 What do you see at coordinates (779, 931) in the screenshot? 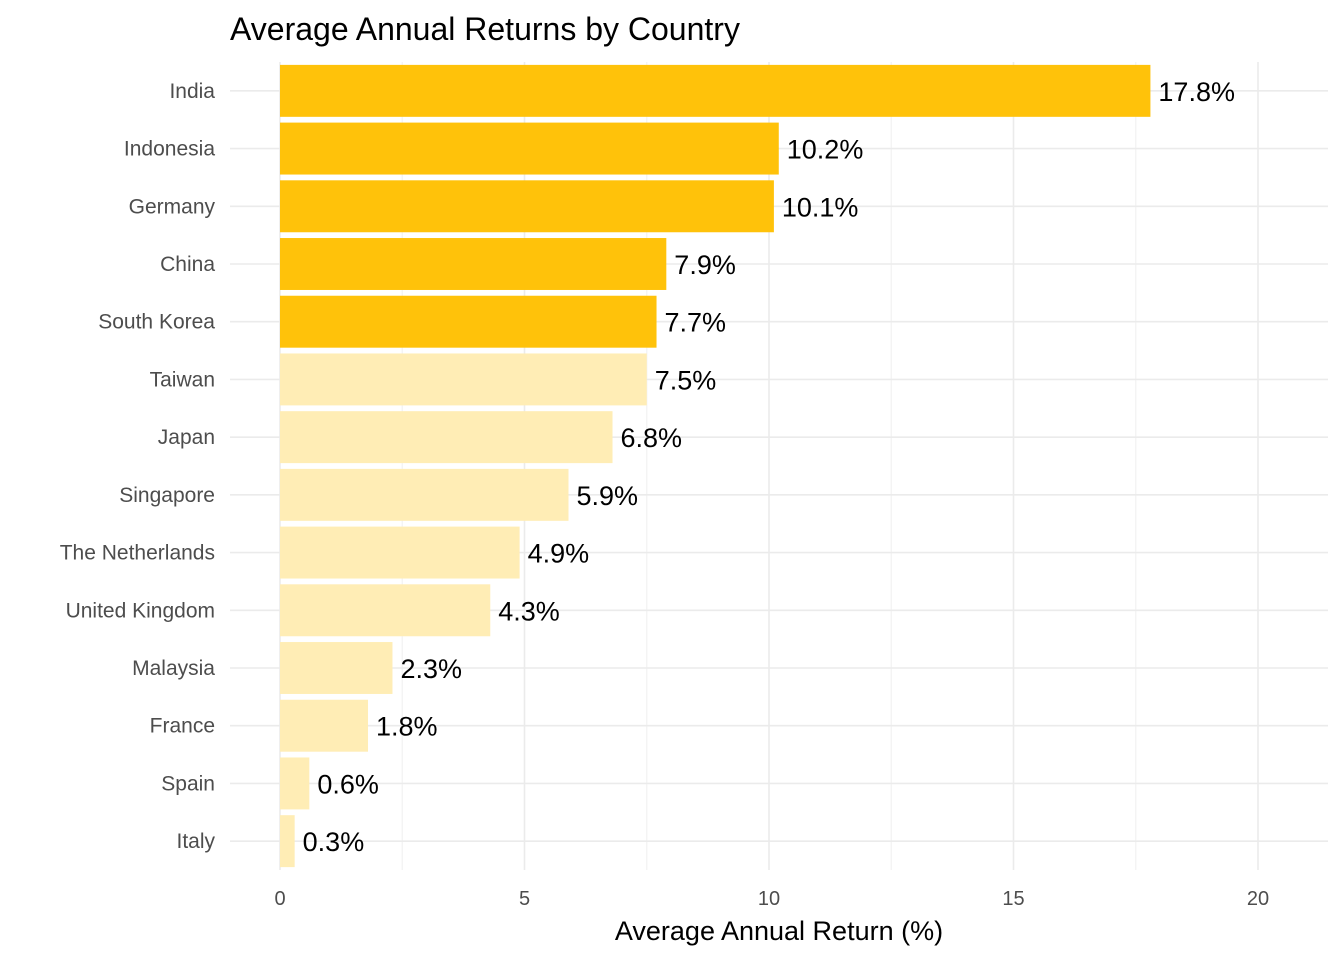
I see `x-axis-label: Average Annual Return (%)` at bounding box center [779, 931].